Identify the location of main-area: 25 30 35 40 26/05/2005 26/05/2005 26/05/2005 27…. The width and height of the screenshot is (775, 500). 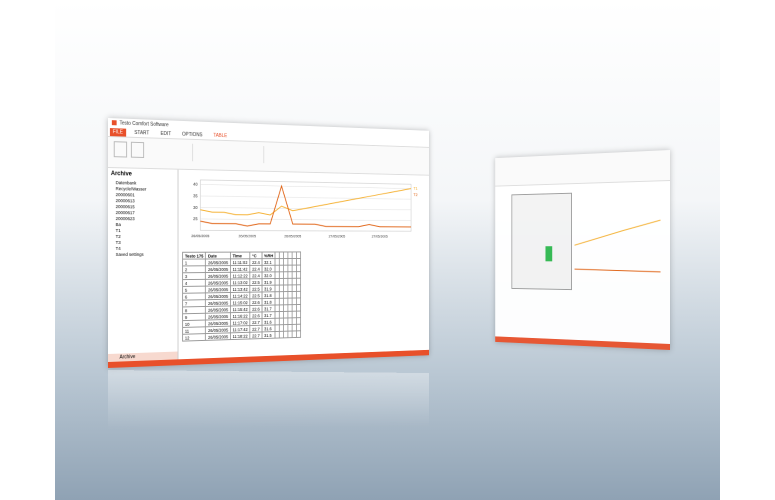
(303, 265).